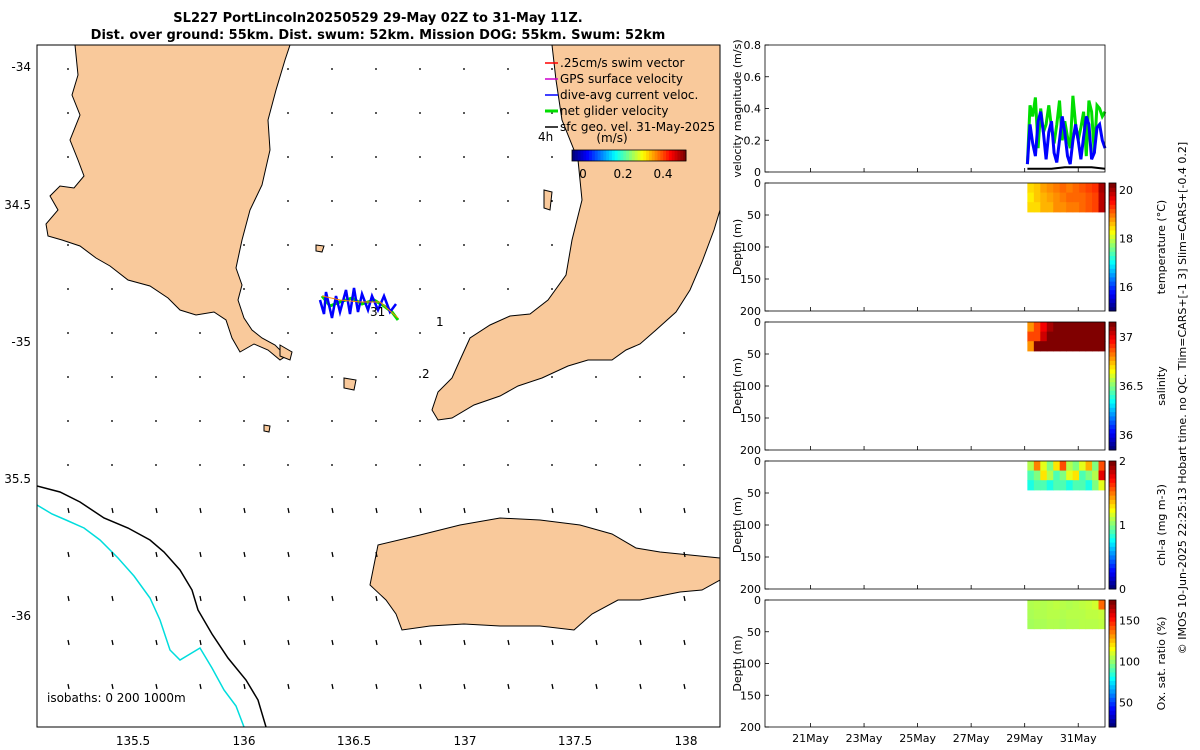 This screenshot has width=1200, height=750. What do you see at coordinates (810, 738) in the screenshot?
I see `x-tick-label: 21May` at bounding box center [810, 738].